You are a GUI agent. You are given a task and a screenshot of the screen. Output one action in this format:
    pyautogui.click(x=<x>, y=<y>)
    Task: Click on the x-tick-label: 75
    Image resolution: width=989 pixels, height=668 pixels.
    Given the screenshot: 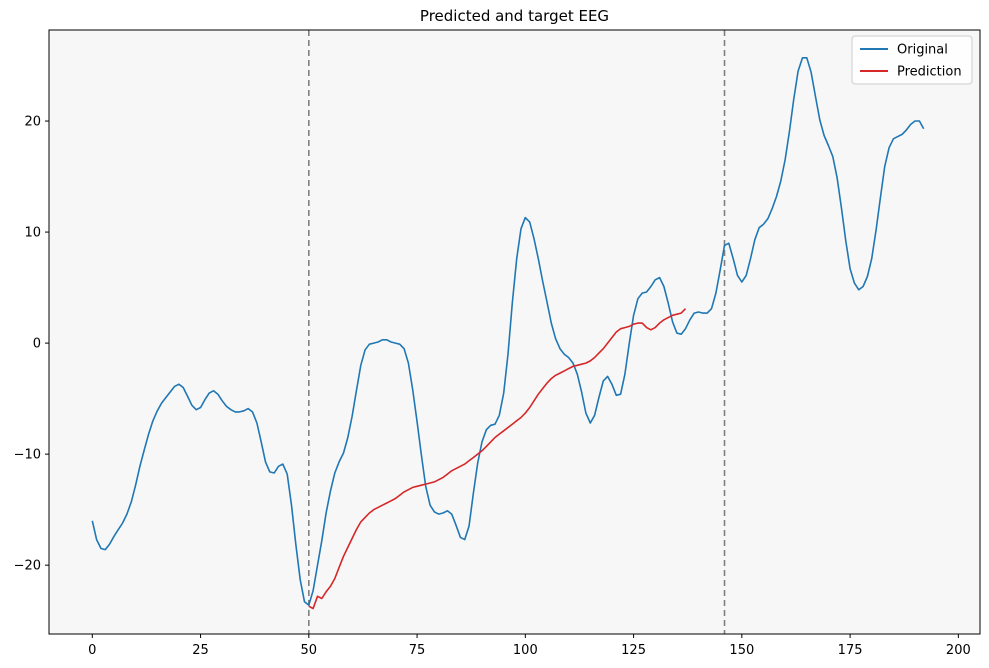 What is the action you would take?
    pyautogui.click(x=417, y=650)
    